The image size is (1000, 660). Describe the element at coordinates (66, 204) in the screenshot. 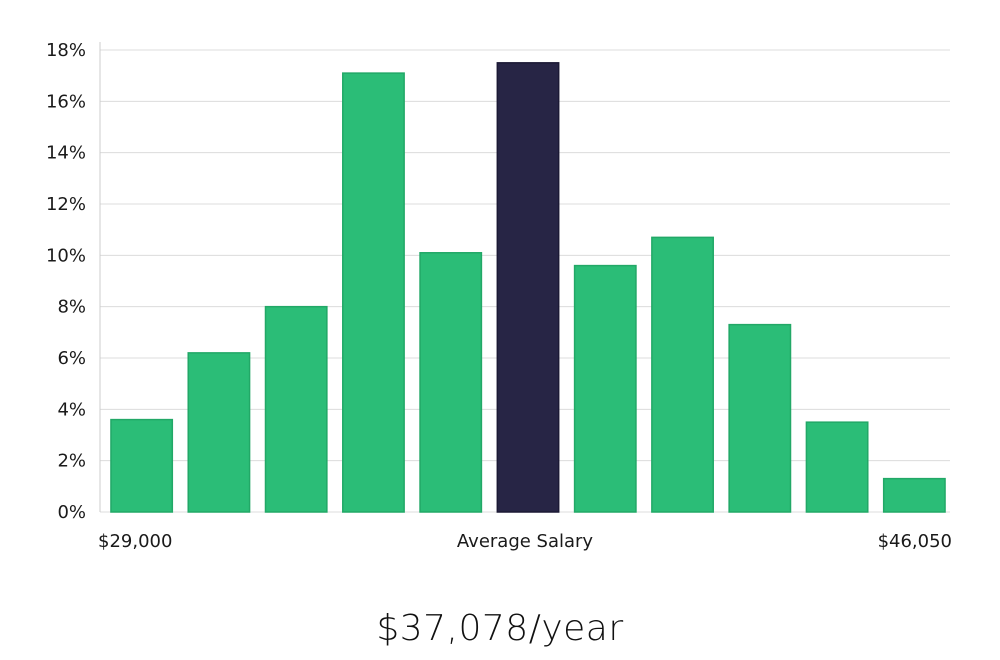

I see `y-tick-label-12: 12%` at that location.